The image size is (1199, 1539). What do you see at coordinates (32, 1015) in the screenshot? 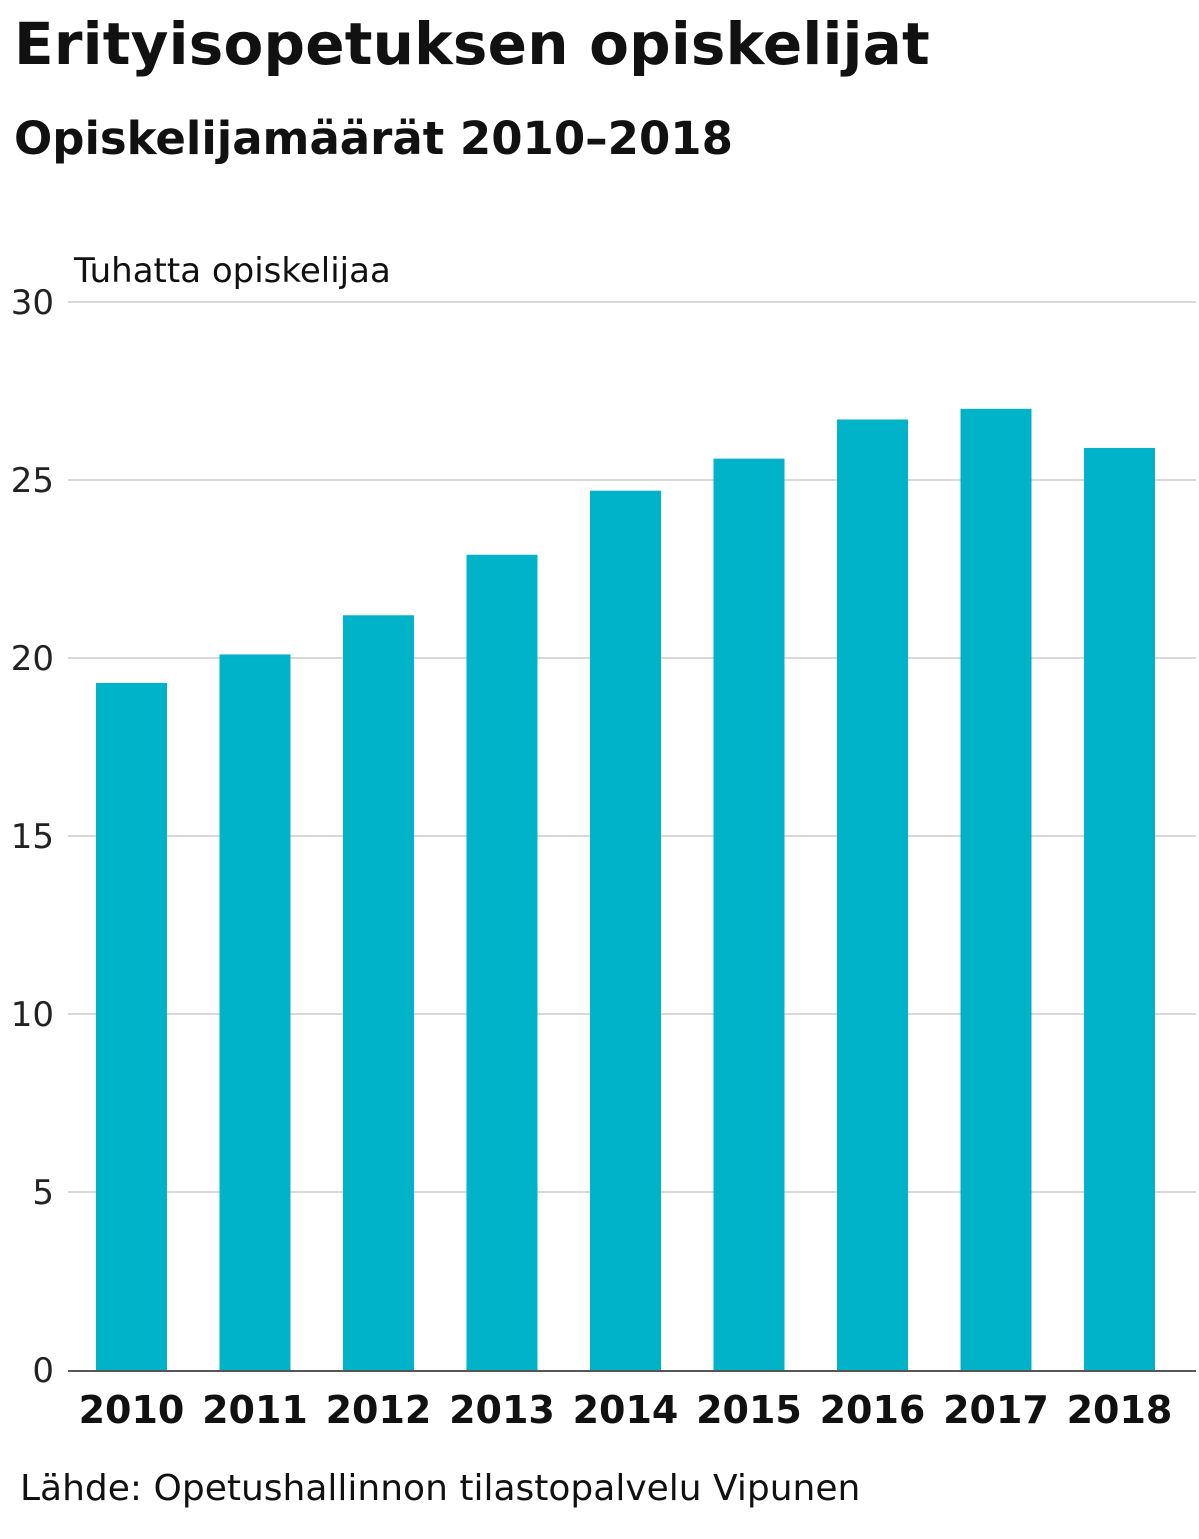
I see `y-tick-label: 10` at bounding box center [32, 1015].